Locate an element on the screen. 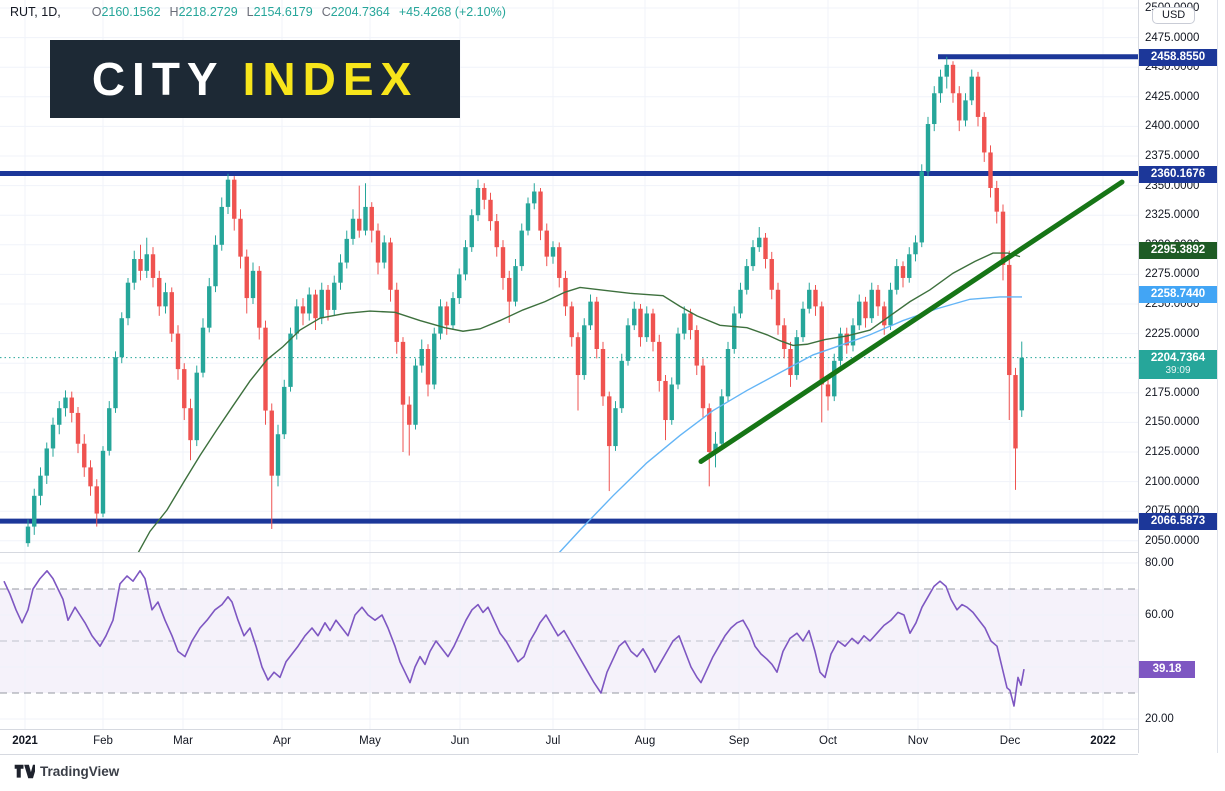 The width and height of the screenshot is (1225, 791). time-tick-label: 2021 is located at coordinates (25, 741).